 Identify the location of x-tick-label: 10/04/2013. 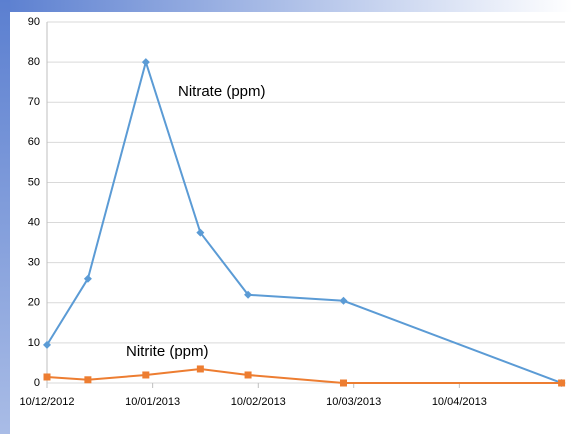
(459, 402).